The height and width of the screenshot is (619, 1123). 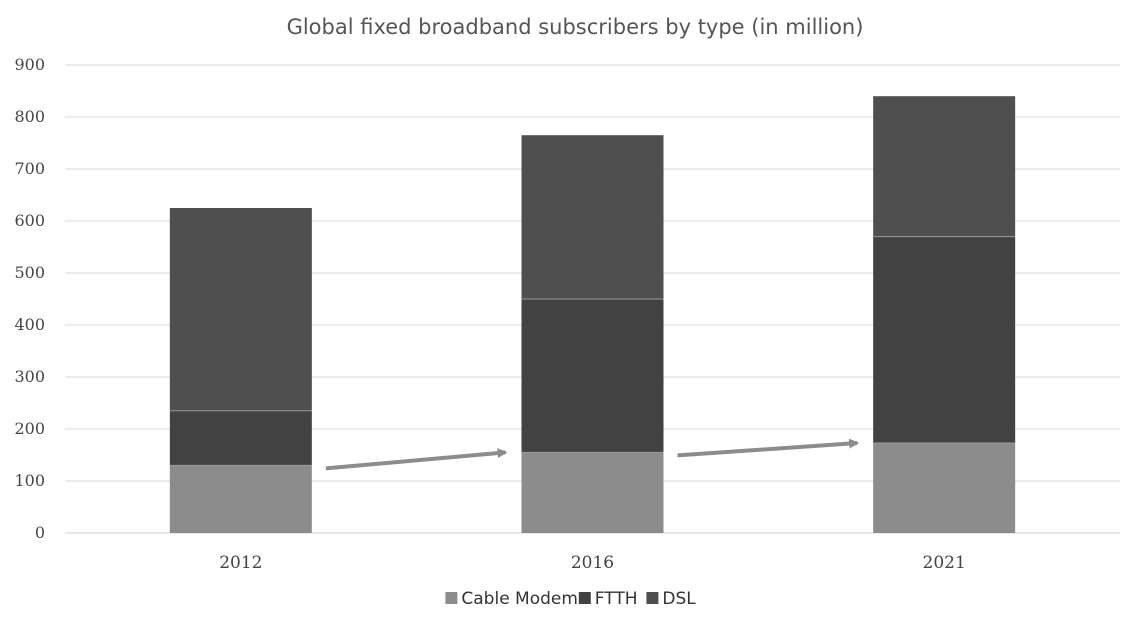 I want to click on x-axis-ticks: 2012 2016 2021, so click(x=592, y=563).